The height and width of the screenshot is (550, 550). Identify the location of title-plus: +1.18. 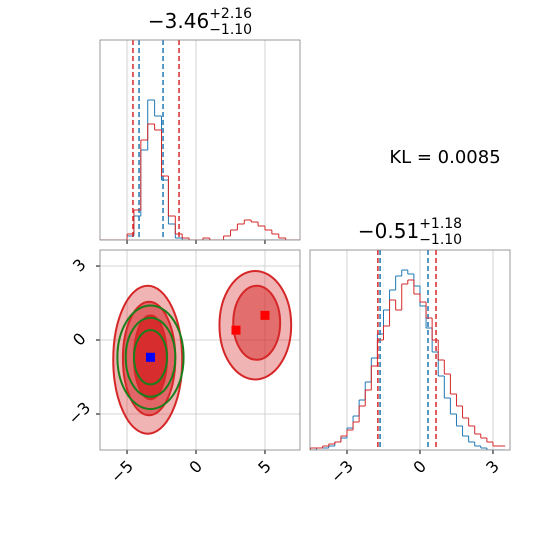
(440, 224).